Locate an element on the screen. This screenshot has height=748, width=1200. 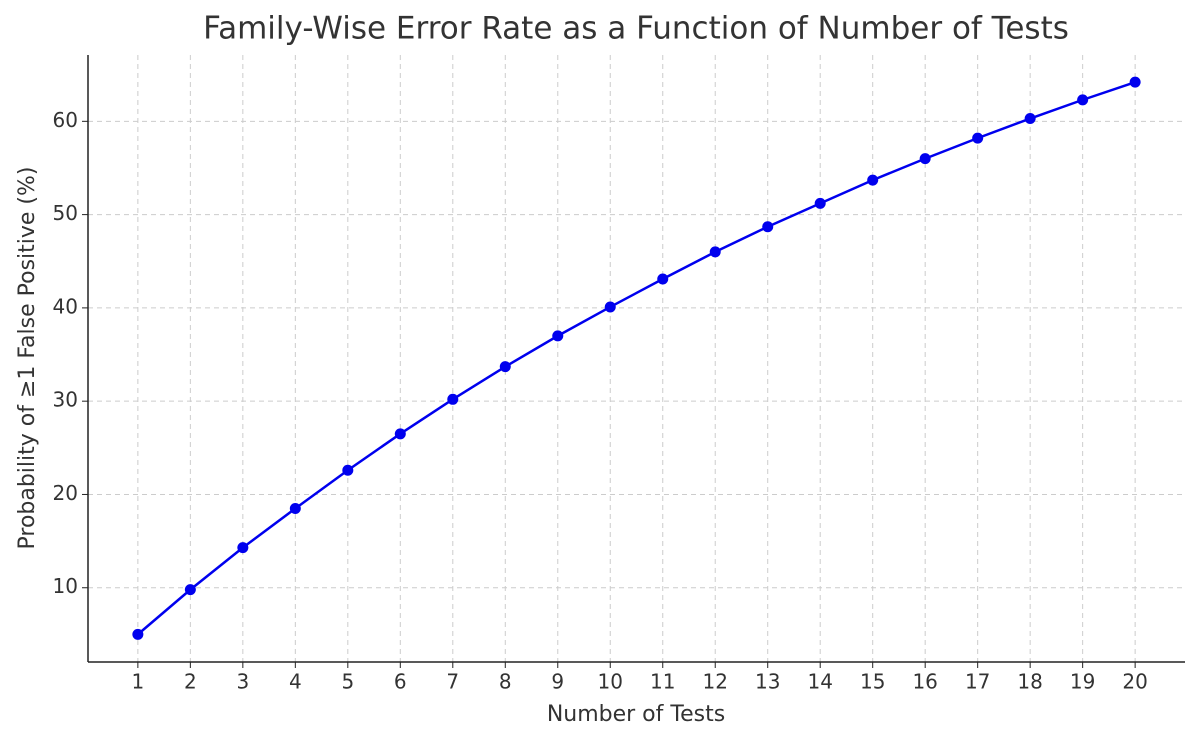
x-tick-label: 11 is located at coordinates (662, 682).